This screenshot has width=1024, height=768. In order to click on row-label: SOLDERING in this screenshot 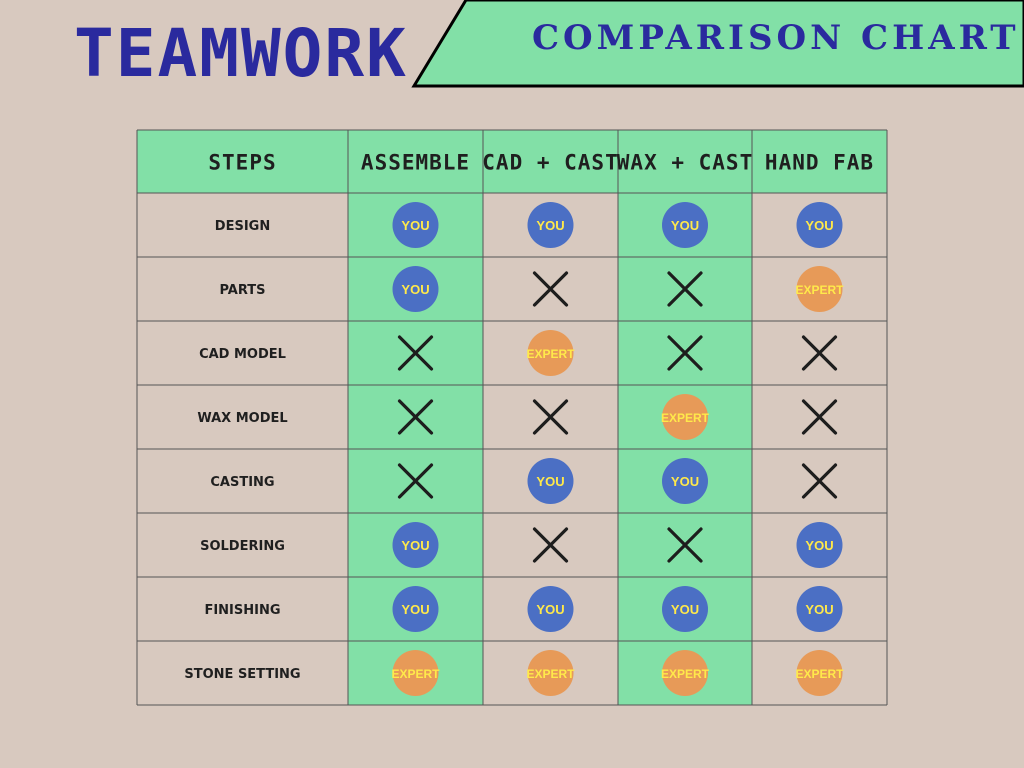, I will do `click(242, 546)`.